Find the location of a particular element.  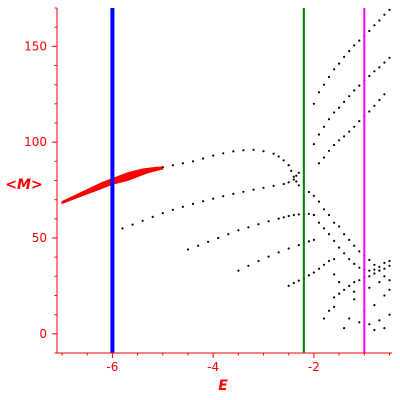

x-tick-label: -6 is located at coordinates (112, 367).